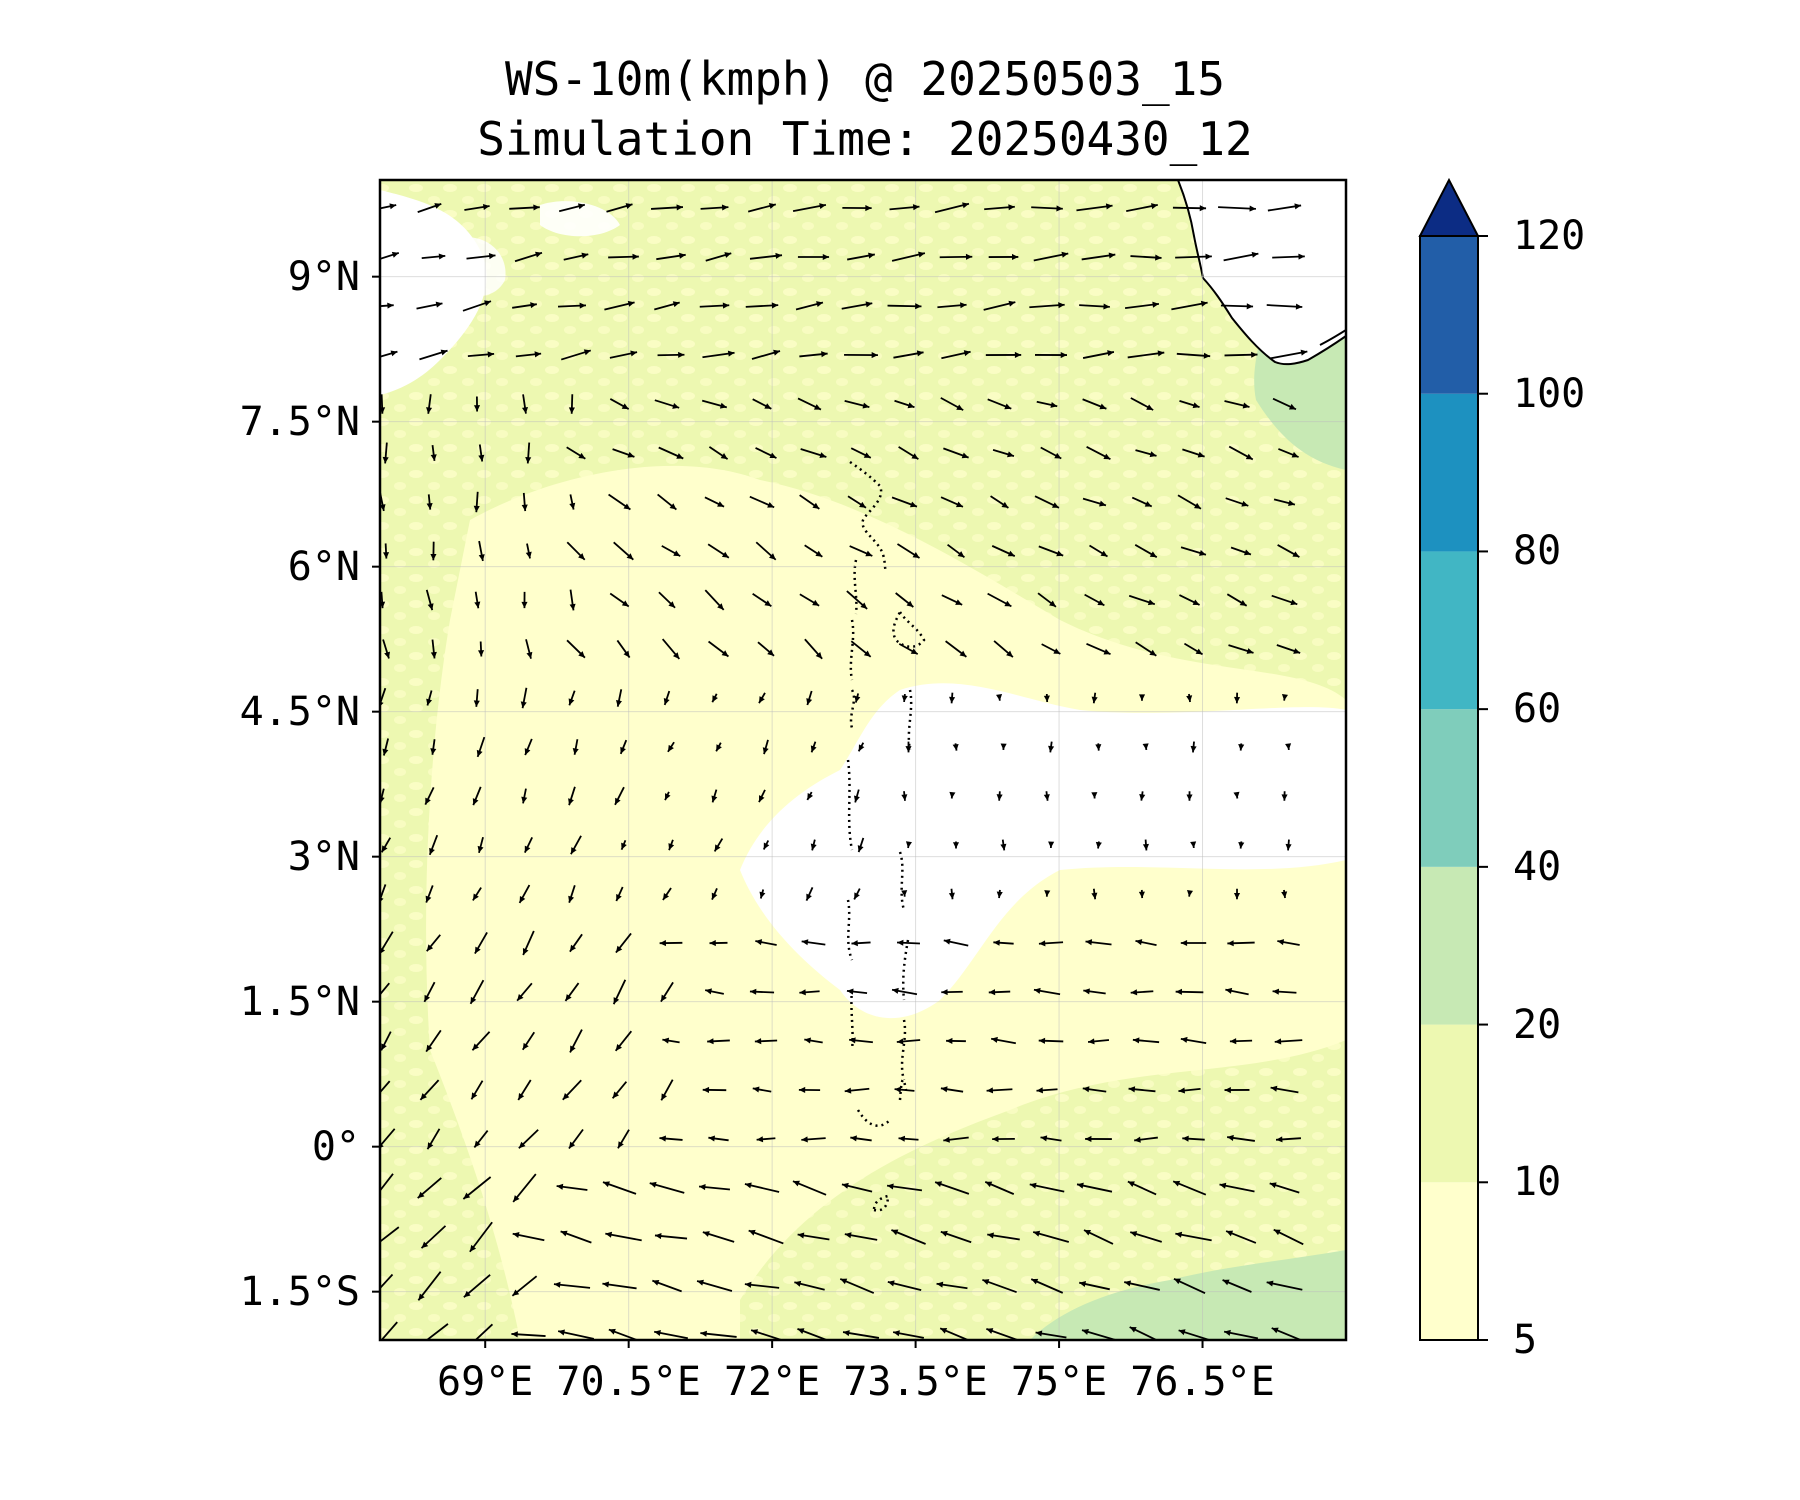 The width and height of the screenshot is (1800, 1500). I want to click on colorbar-tick-label: 120, so click(1549, 236).